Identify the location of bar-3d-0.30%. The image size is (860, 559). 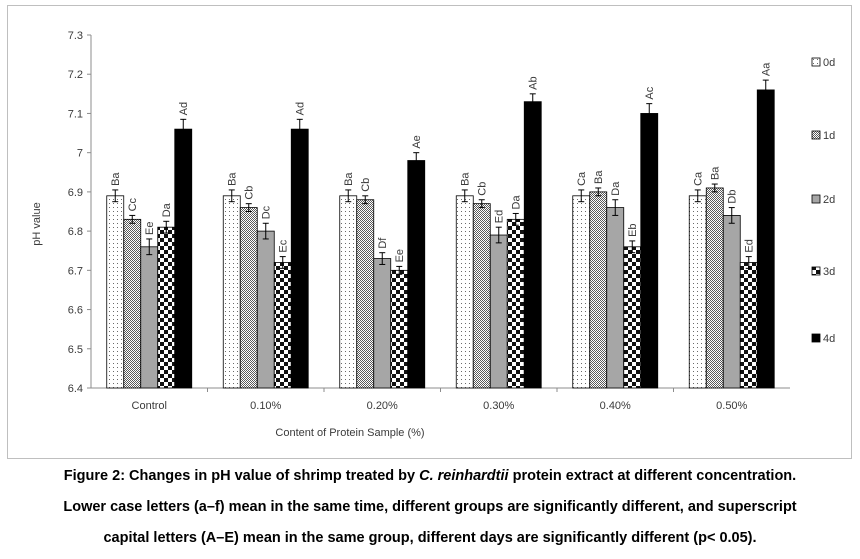
(515, 303).